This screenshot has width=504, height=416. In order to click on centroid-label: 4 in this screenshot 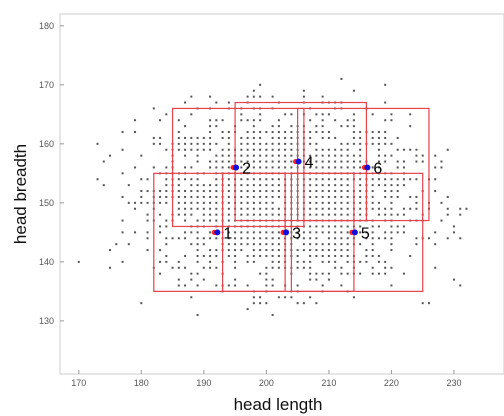, I will do `click(309, 163)`.